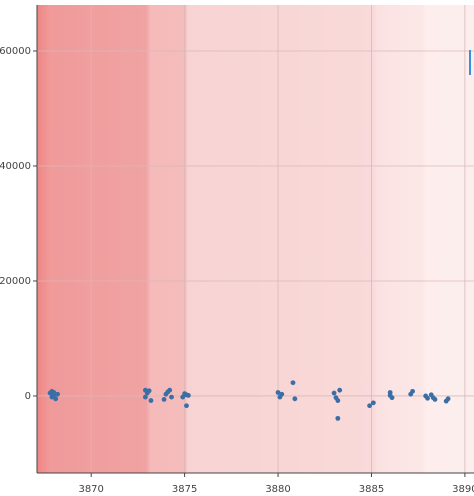  What do you see at coordinates (184, 489) in the screenshot?
I see `x-tick-label: 3875` at bounding box center [184, 489].